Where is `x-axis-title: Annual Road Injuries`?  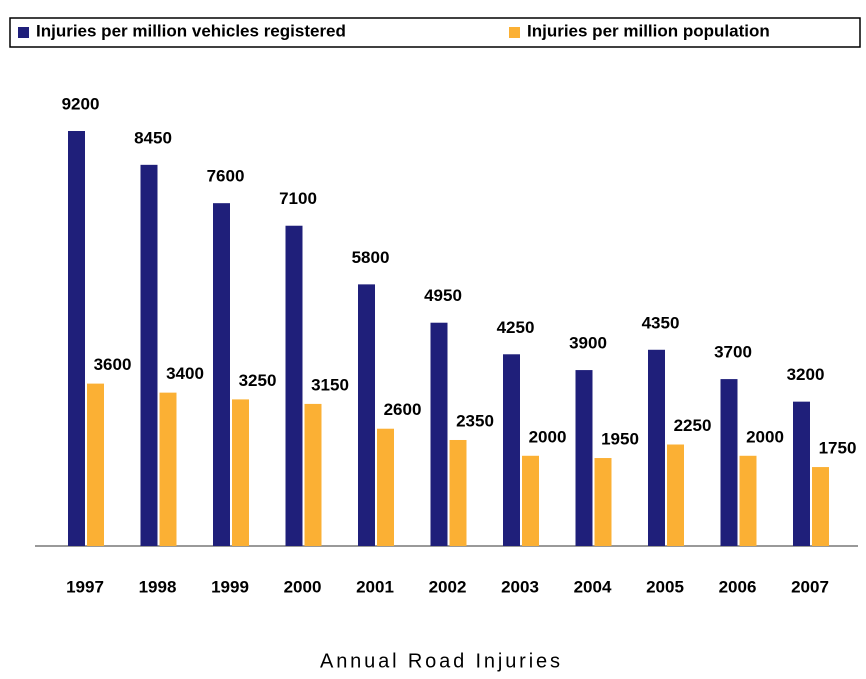
x-axis-title: Annual Road Injuries is located at coordinates (440, 661).